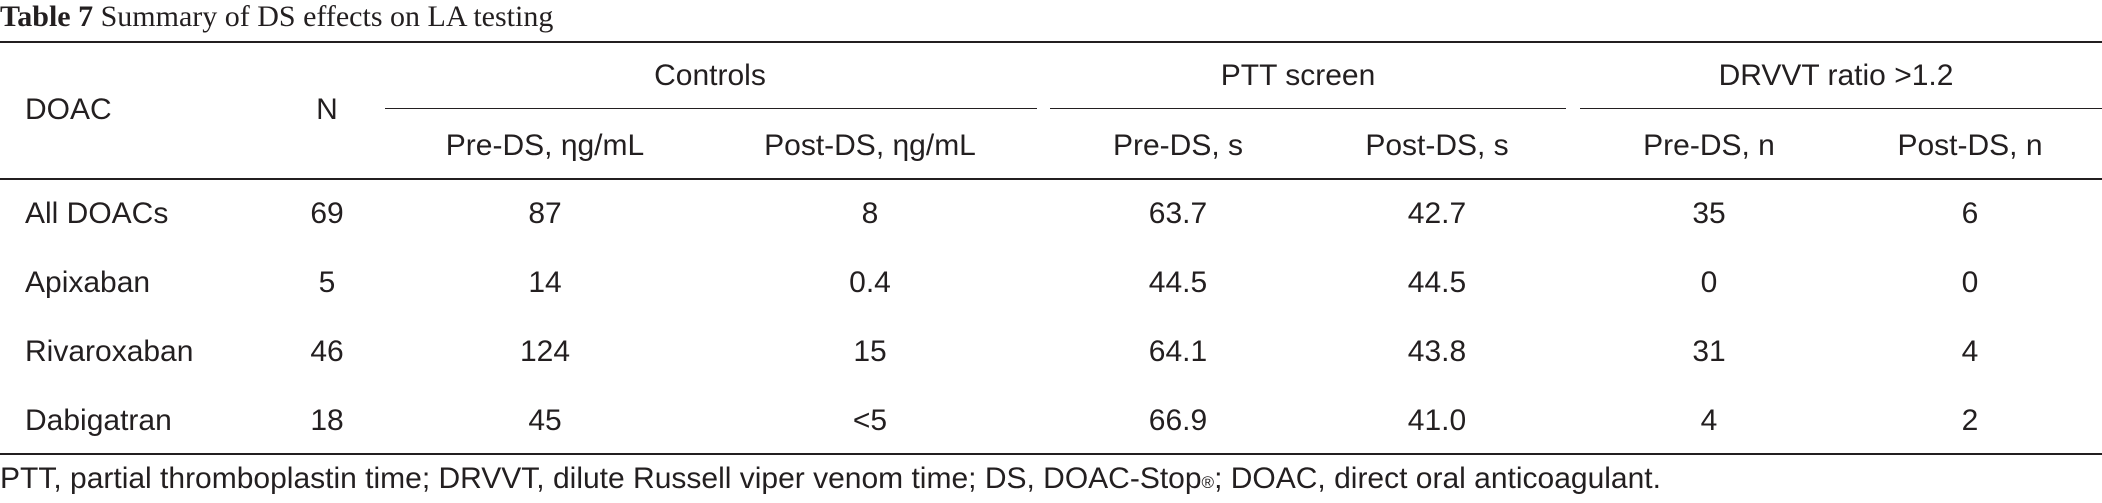 The image size is (2102, 503). Describe the element at coordinates (1051, 42) in the screenshot. I see `top-rule` at that location.